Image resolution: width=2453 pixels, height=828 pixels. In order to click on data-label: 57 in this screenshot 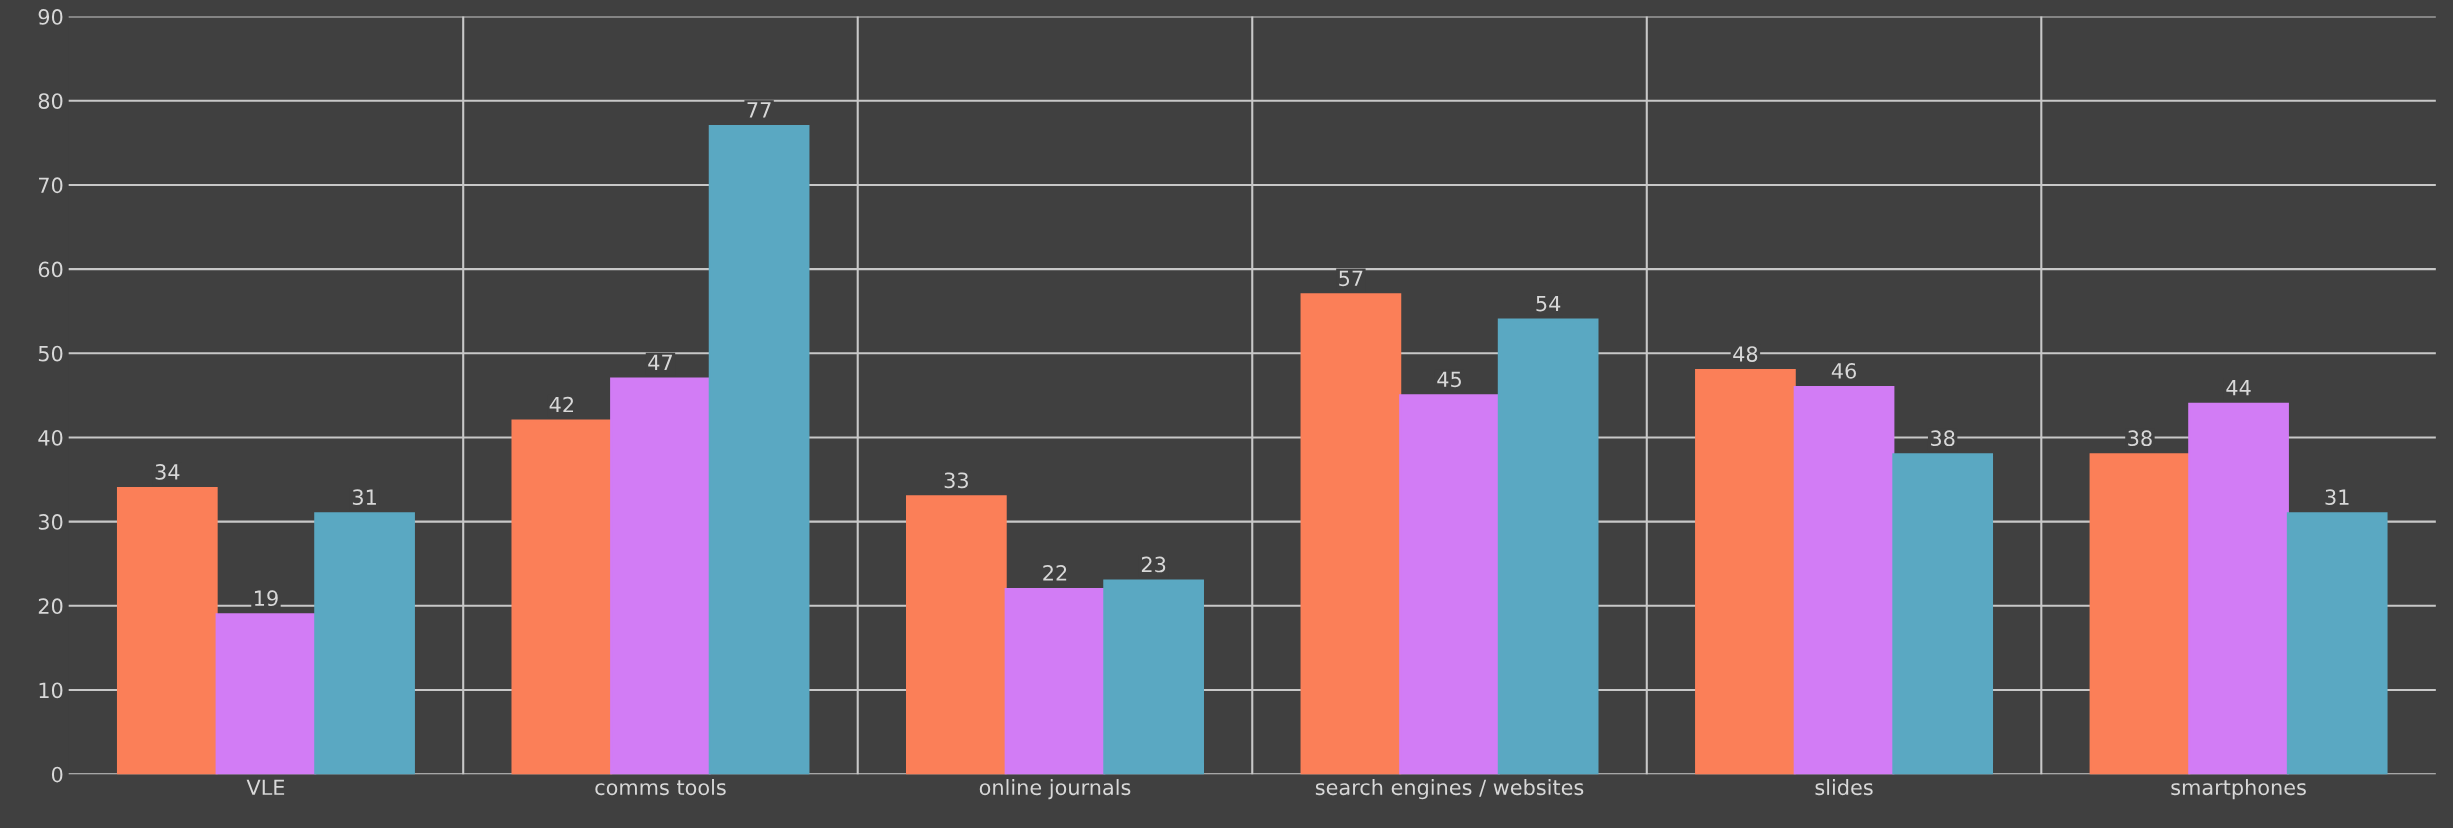, I will do `click(1351, 278)`.